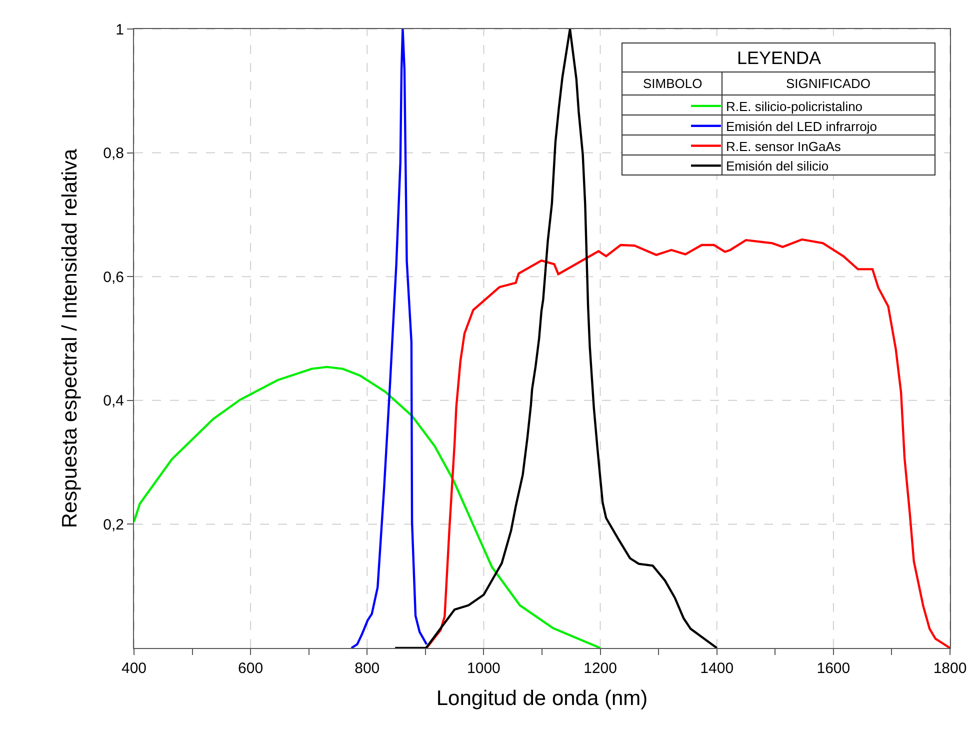 Image resolution: width=976 pixels, height=744 pixels. I want to click on x-tick-label: 1800, so click(950, 668).